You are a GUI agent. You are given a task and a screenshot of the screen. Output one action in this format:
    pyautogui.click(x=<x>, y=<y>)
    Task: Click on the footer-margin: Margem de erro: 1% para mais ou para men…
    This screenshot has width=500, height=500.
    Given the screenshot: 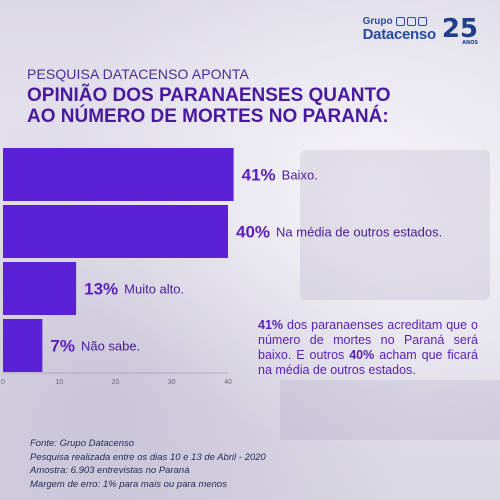 What is the action you would take?
    pyautogui.click(x=128, y=484)
    